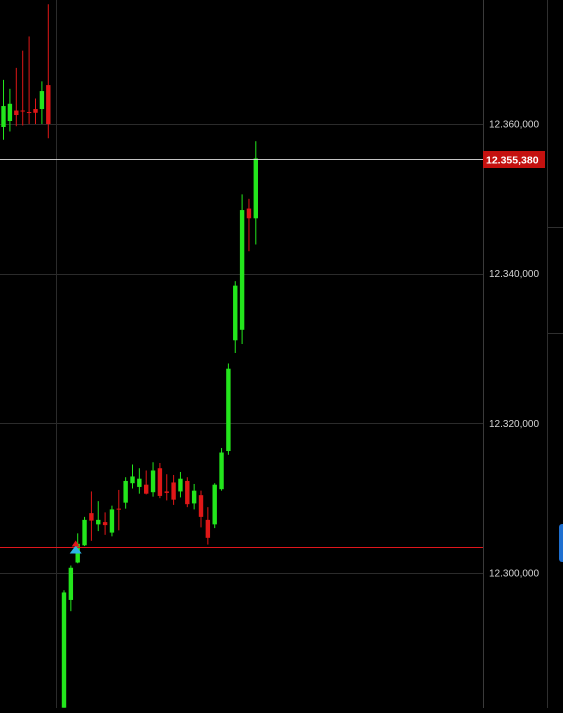  What do you see at coordinates (514, 574) in the screenshot?
I see `y-tick-label: 12.300,000` at bounding box center [514, 574].